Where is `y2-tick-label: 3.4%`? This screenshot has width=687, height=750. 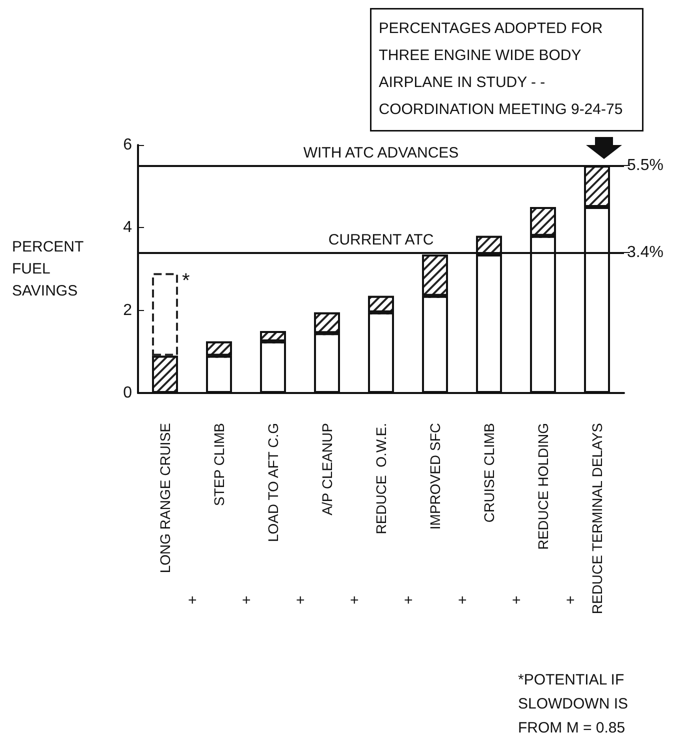
y2-tick-label: 3.4% is located at coordinates (645, 252).